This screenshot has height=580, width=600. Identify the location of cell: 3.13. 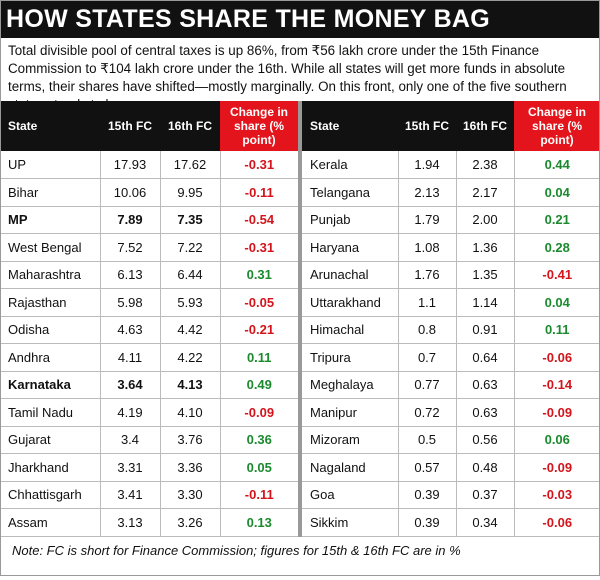
(130, 522).